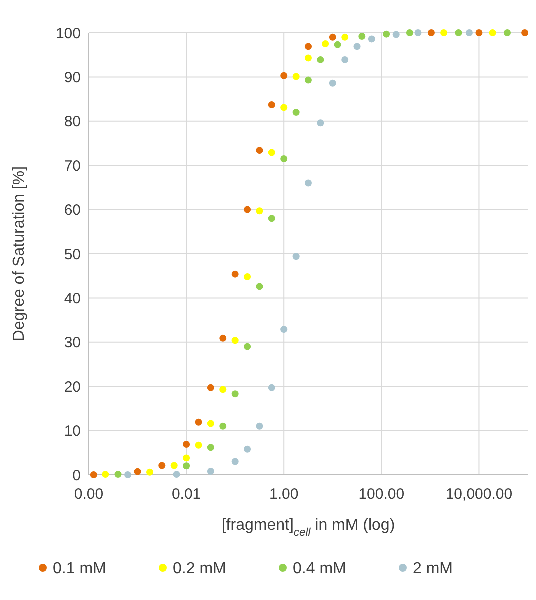 The height and width of the screenshot is (600, 536). I want to click on y-tick-label: 100, so click(68, 33).